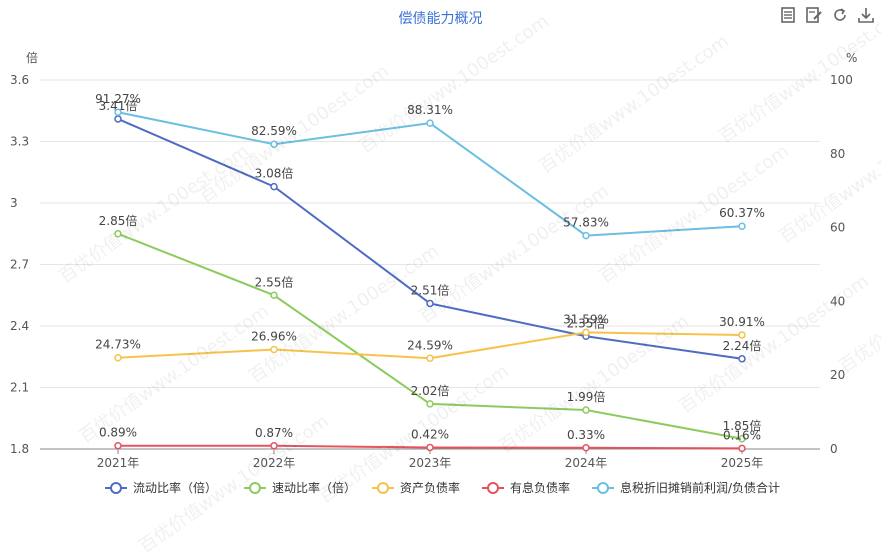 The height and width of the screenshot is (559, 881). I want to click on refresh-icon, so click(840, 15).